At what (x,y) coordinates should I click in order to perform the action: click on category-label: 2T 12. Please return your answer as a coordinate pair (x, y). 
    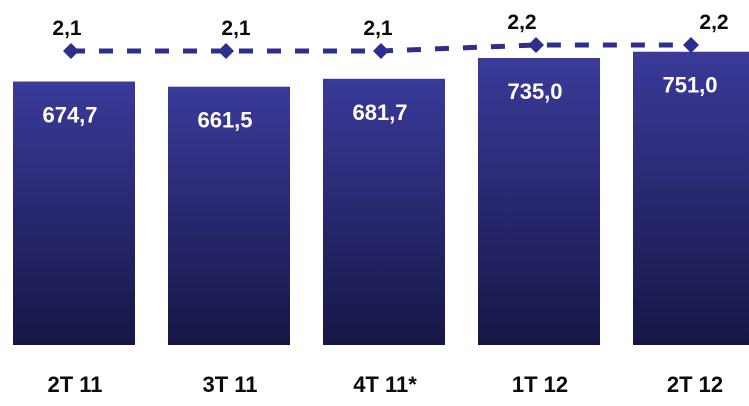
    Looking at the image, I should click on (695, 384).